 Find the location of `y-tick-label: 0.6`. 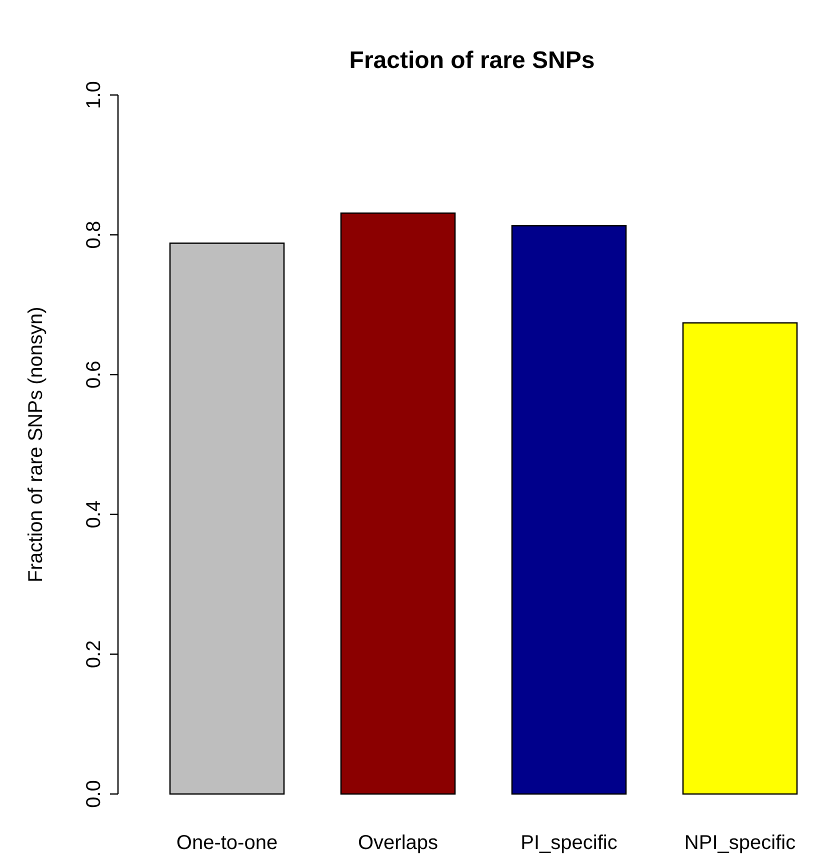

y-tick-label: 0.6 is located at coordinates (94, 374).